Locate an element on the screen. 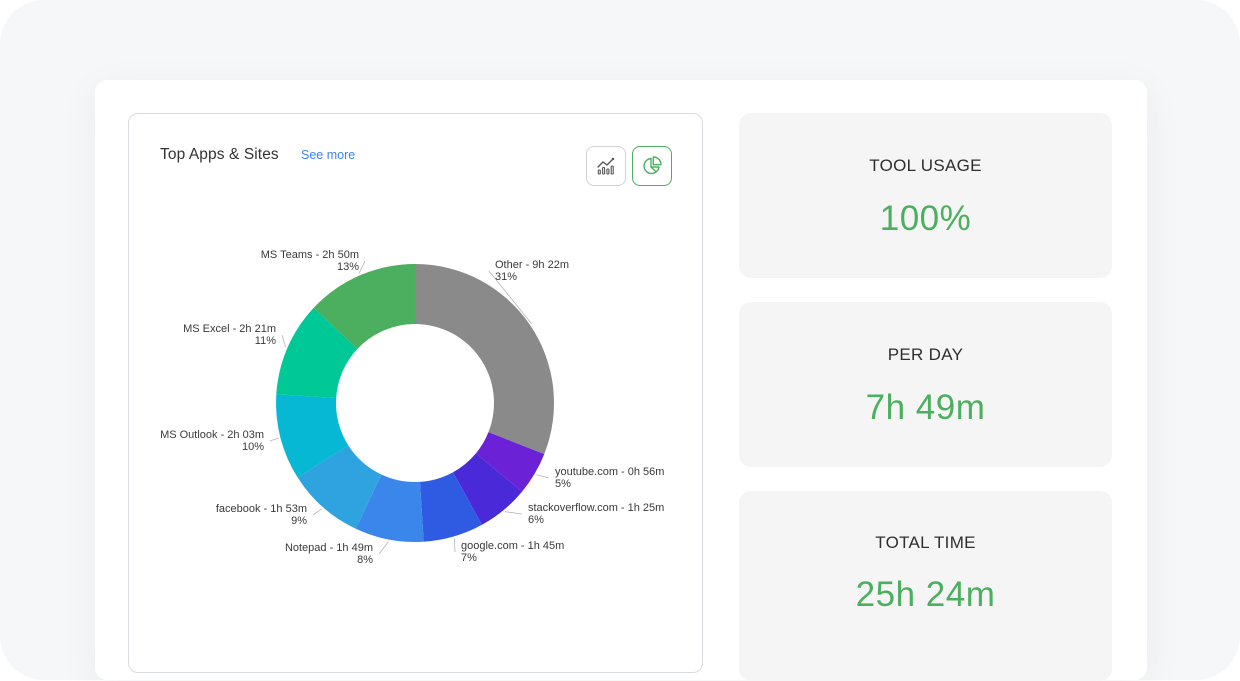 The width and height of the screenshot is (1240, 681). stat-card-per-day: PER DAY 7h 49m is located at coordinates (925, 384).